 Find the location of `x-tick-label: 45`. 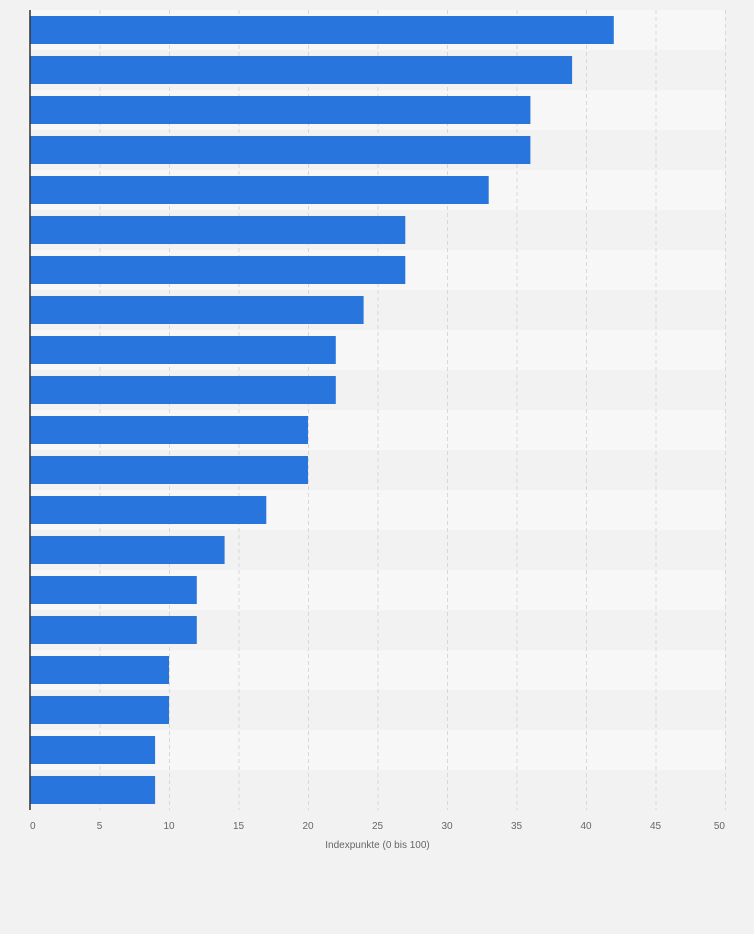

x-tick-label: 45 is located at coordinates (656, 826).